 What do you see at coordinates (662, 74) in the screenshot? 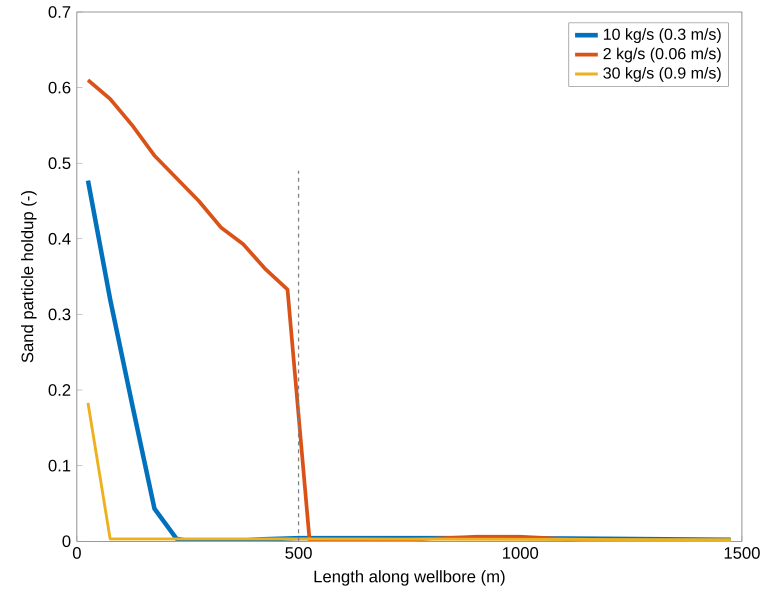
I see `legend-label: 30 kg/s (0.9 m/s)` at bounding box center [662, 74].